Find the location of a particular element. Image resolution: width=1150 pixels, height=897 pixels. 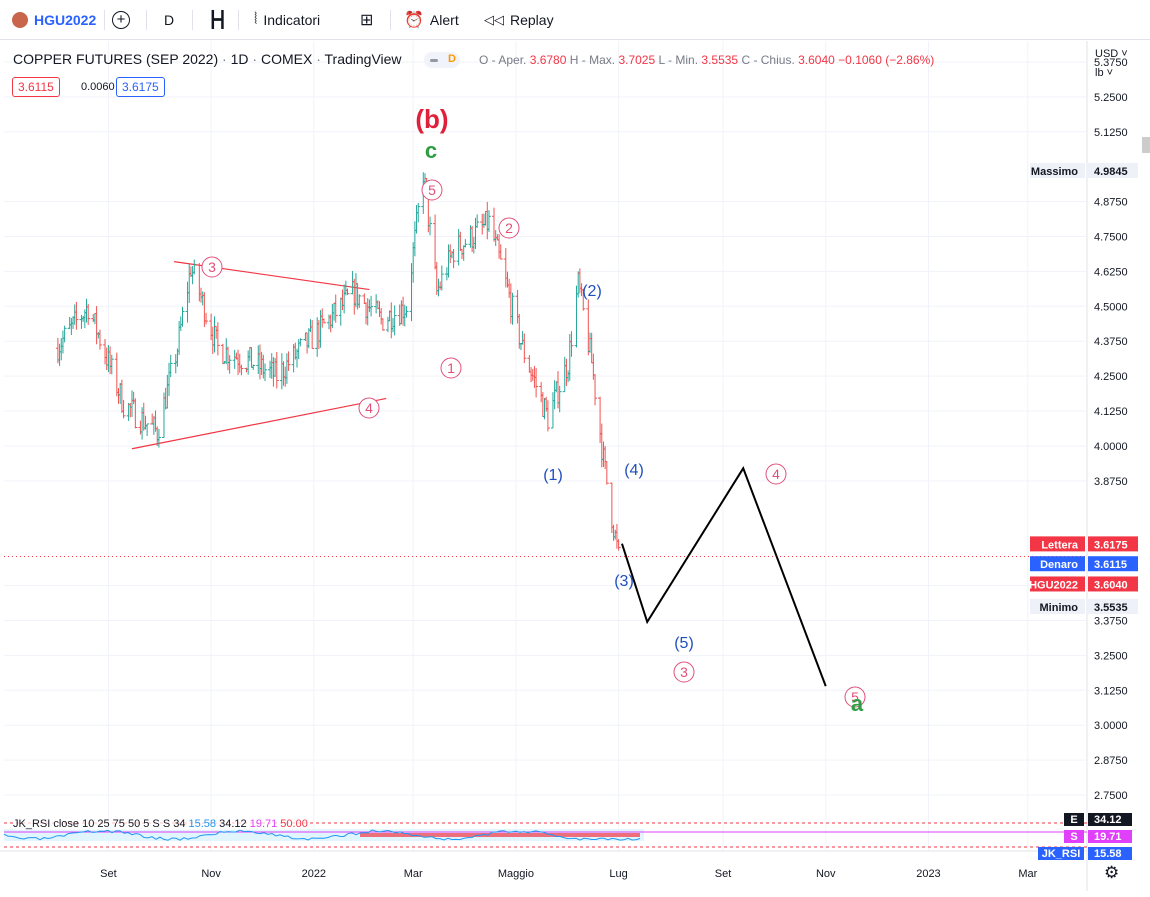

bid-price-label-title-bg is located at coordinates (1057, 564).